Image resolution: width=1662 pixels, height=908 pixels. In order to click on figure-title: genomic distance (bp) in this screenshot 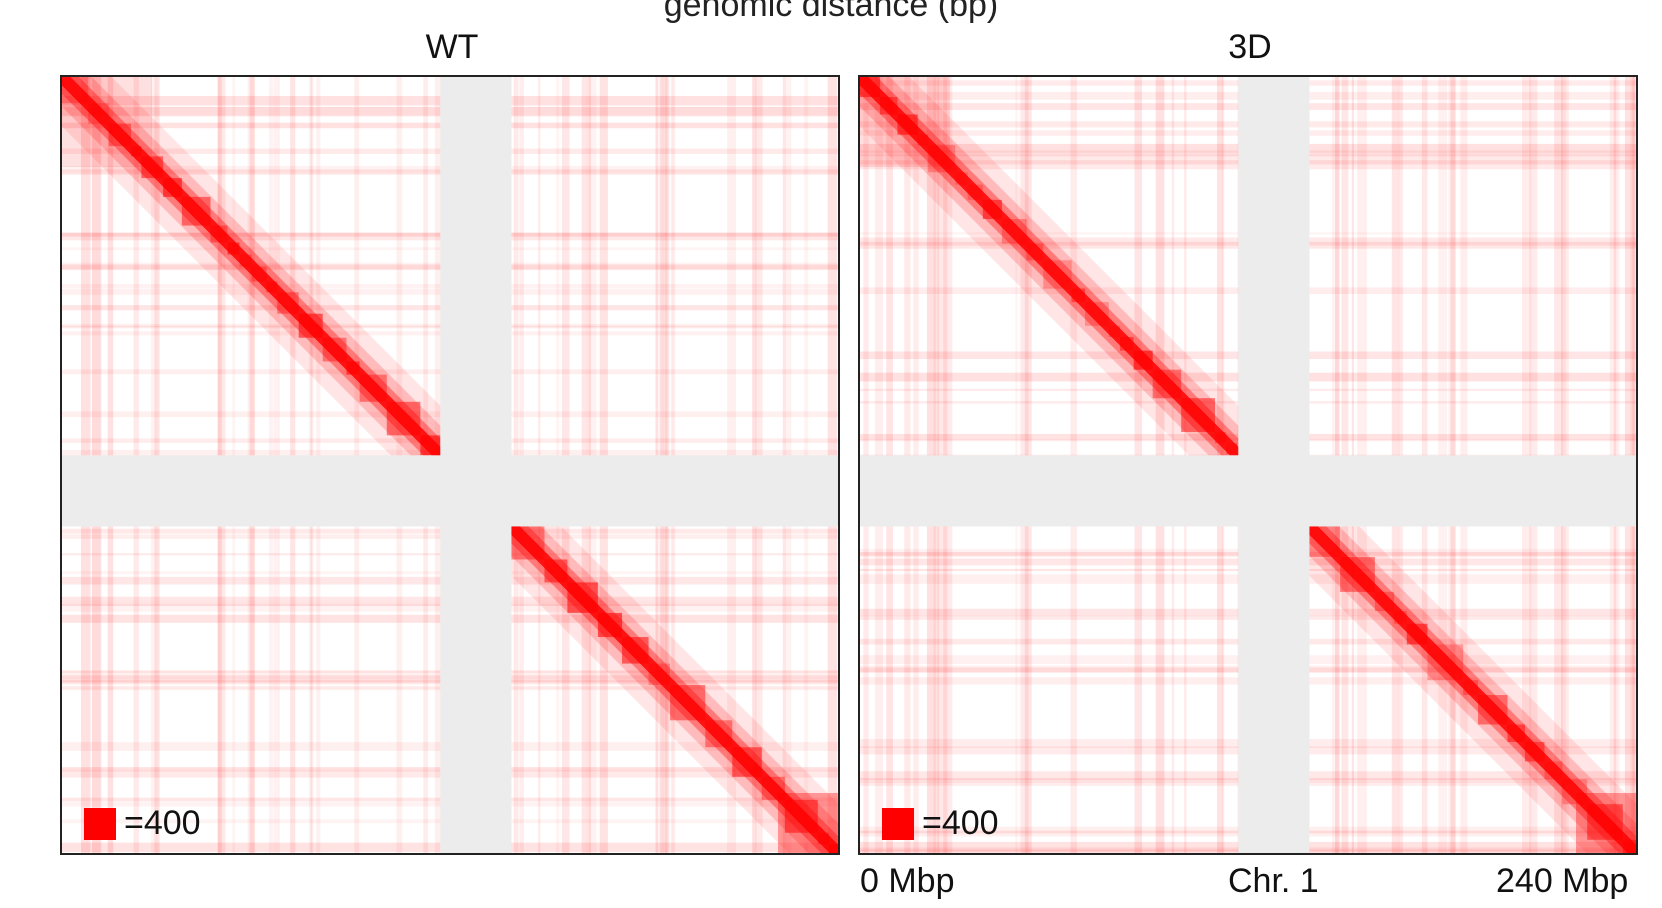, I will do `click(831, 12)`.